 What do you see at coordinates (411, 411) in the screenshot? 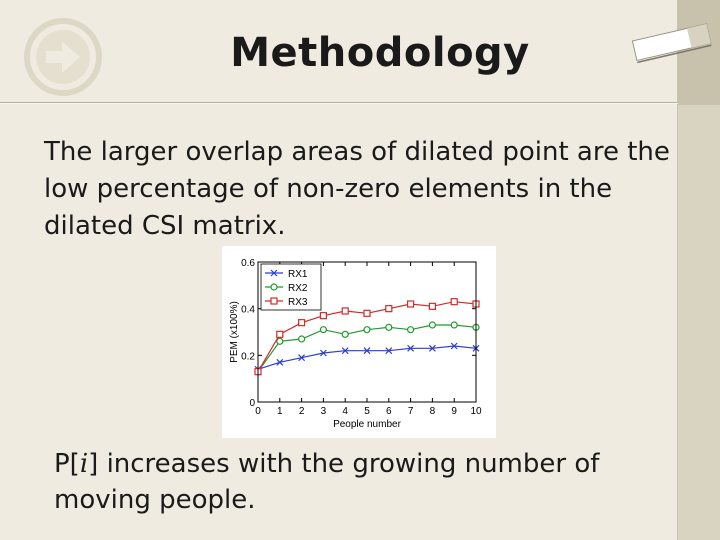
I see `x-tick-label: 7` at bounding box center [411, 411].